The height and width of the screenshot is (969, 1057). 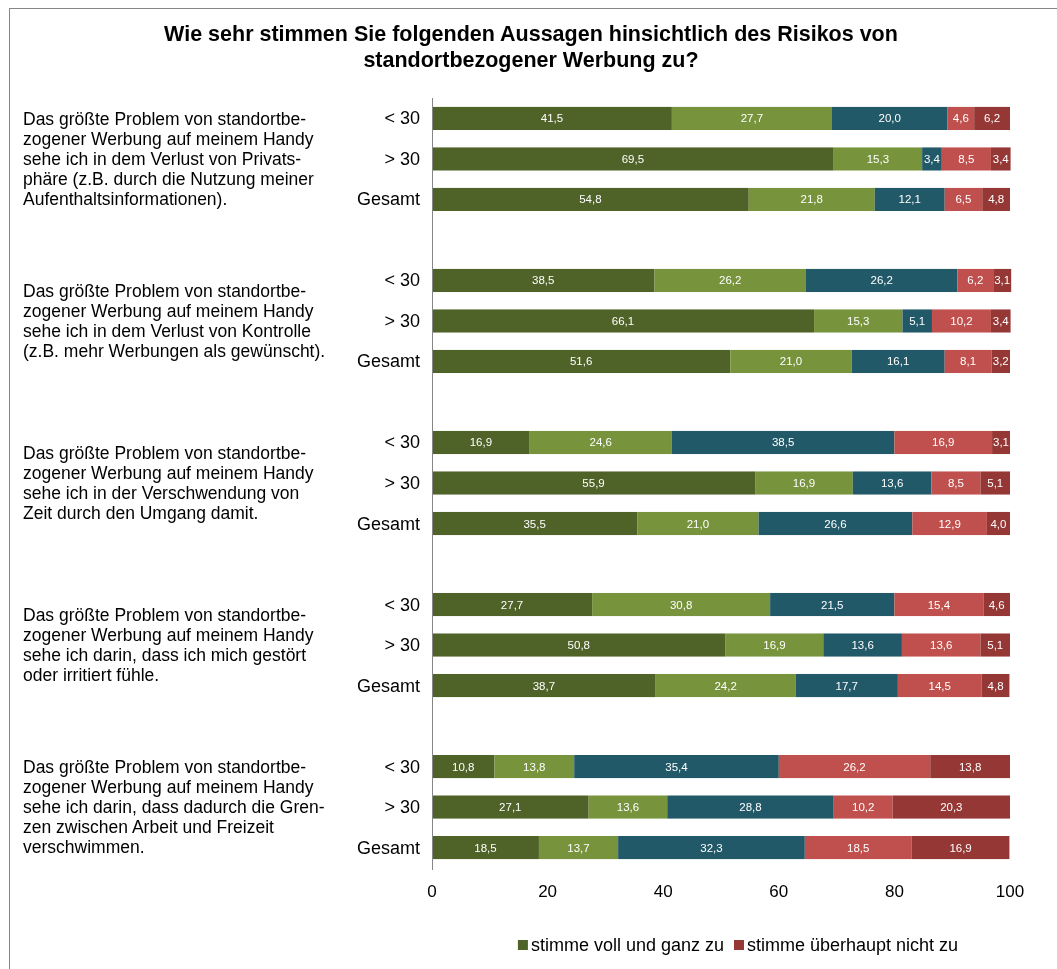 I want to click on data-label: 35,5, so click(x=534, y=523).